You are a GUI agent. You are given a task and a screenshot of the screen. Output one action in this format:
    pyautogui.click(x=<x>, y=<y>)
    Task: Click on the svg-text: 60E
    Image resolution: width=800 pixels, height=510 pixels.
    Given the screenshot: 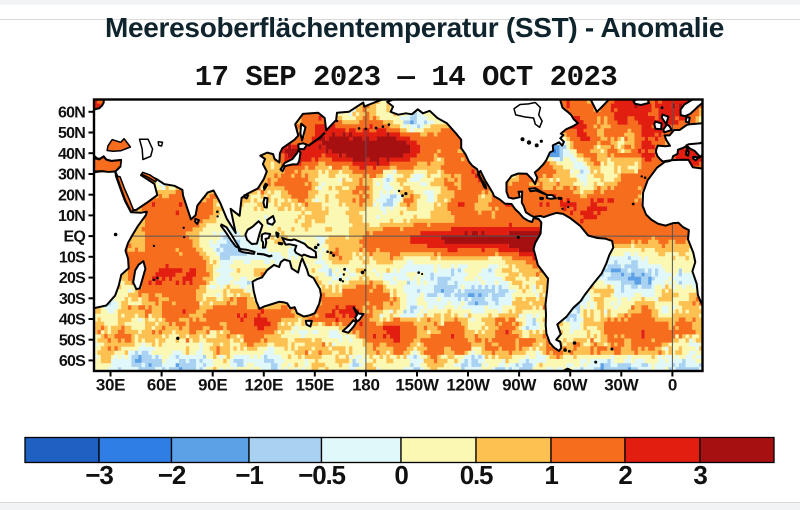 What is the action you would take?
    pyautogui.click(x=161, y=385)
    